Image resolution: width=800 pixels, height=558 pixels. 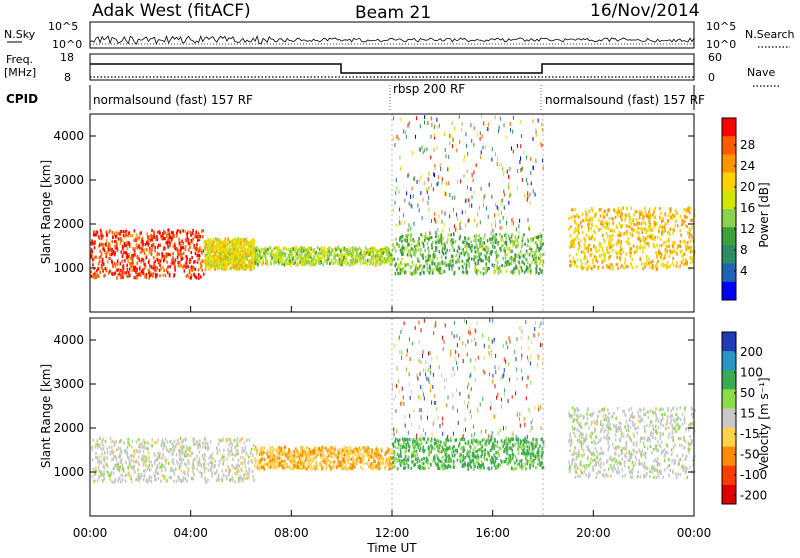 What do you see at coordinates (67, 44) in the screenshot?
I see `noise-tick-bottom-left: 10^0` at bounding box center [67, 44].